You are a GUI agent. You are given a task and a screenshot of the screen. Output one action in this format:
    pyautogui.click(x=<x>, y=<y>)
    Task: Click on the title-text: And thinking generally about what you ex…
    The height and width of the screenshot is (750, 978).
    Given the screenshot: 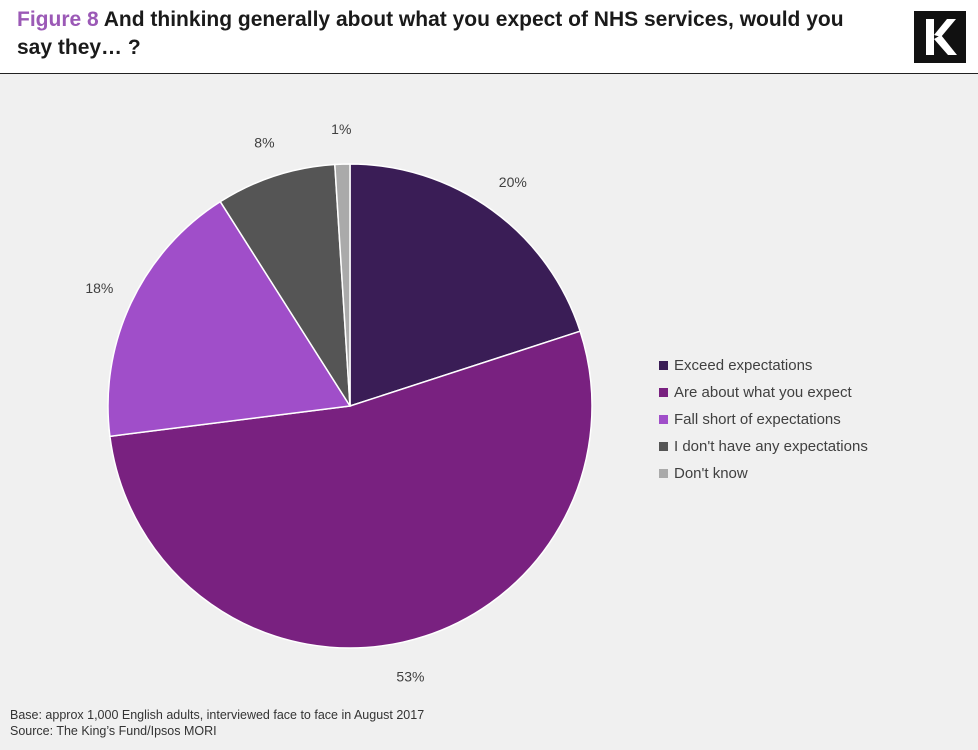 What is the action you would take?
    pyautogui.click(x=430, y=33)
    